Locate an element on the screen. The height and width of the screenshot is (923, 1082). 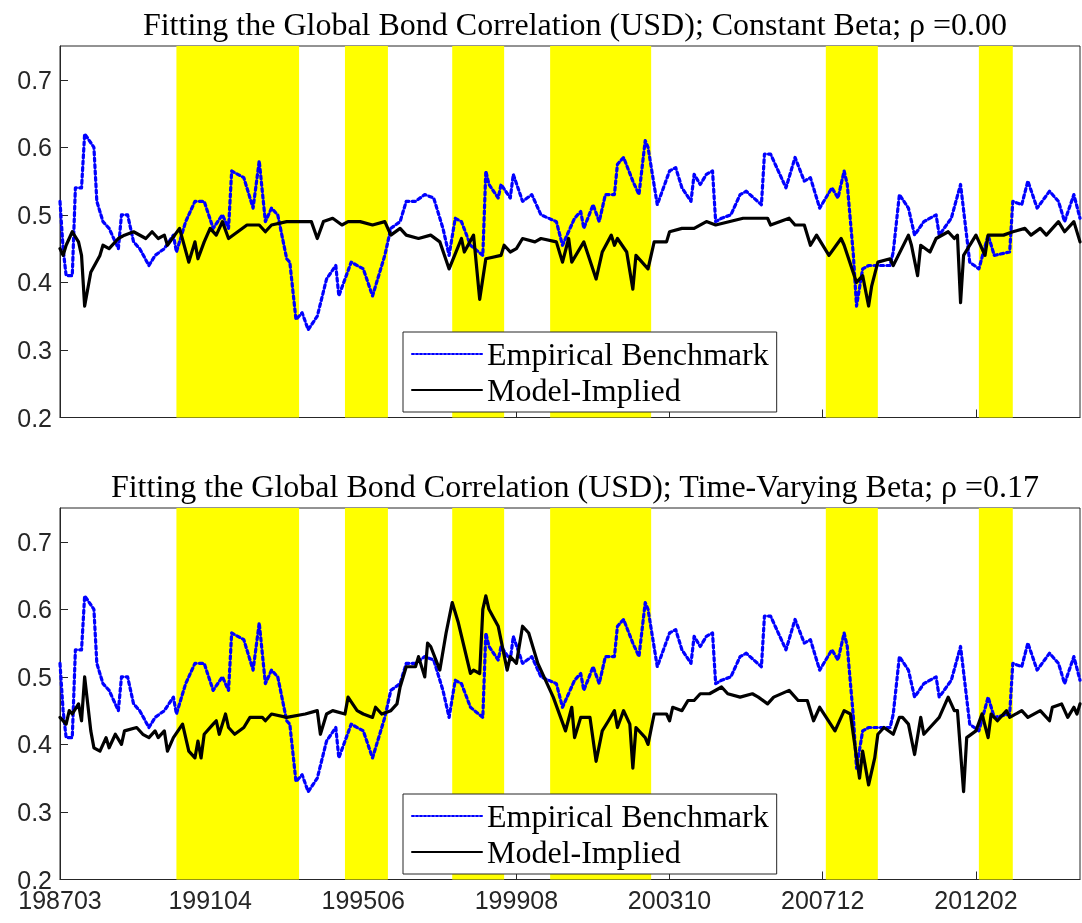
x-tick-label: 199506 is located at coordinates (363, 899).